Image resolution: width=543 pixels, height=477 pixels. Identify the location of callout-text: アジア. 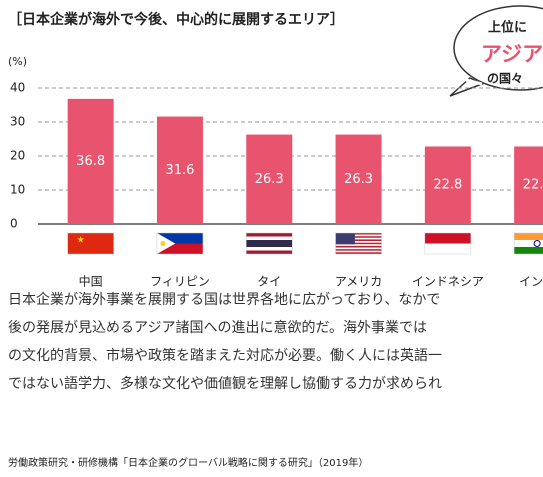
(512, 54).